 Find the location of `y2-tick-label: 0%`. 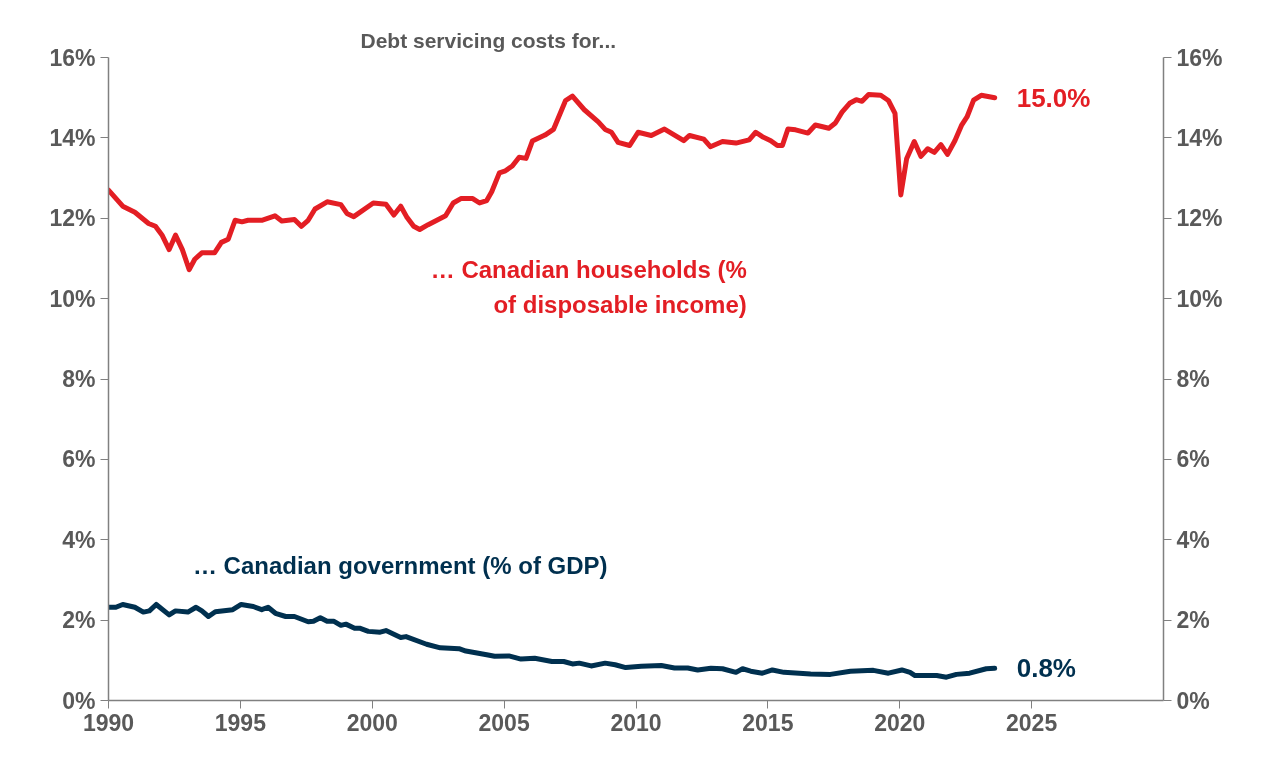

y2-tick-label: 0% is located at coordinates (1193, 700).